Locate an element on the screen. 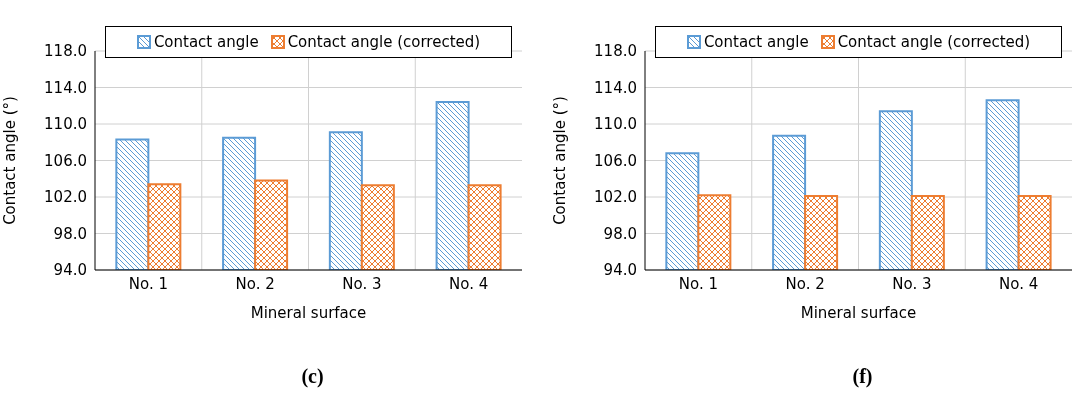 The height and width of the screenshot is (415, 1080). text: (f) is located at coordinates (862, 376).